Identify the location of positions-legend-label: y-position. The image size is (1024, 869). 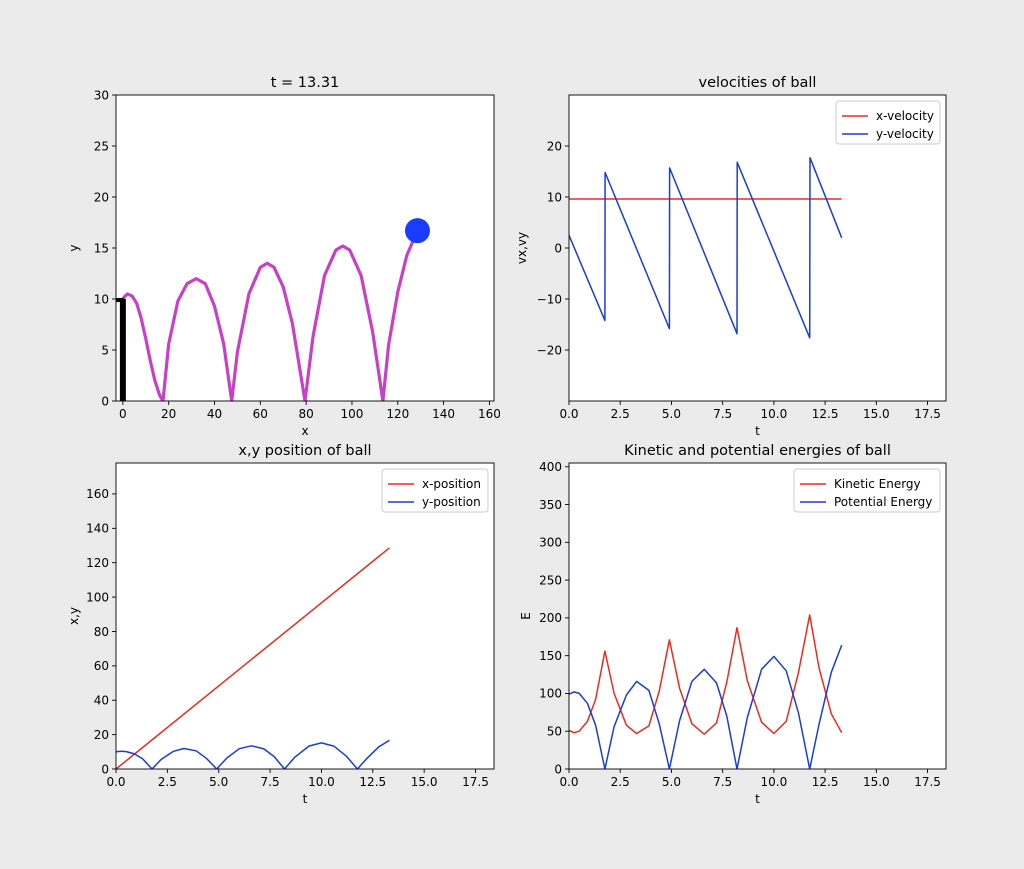
(451, 502).